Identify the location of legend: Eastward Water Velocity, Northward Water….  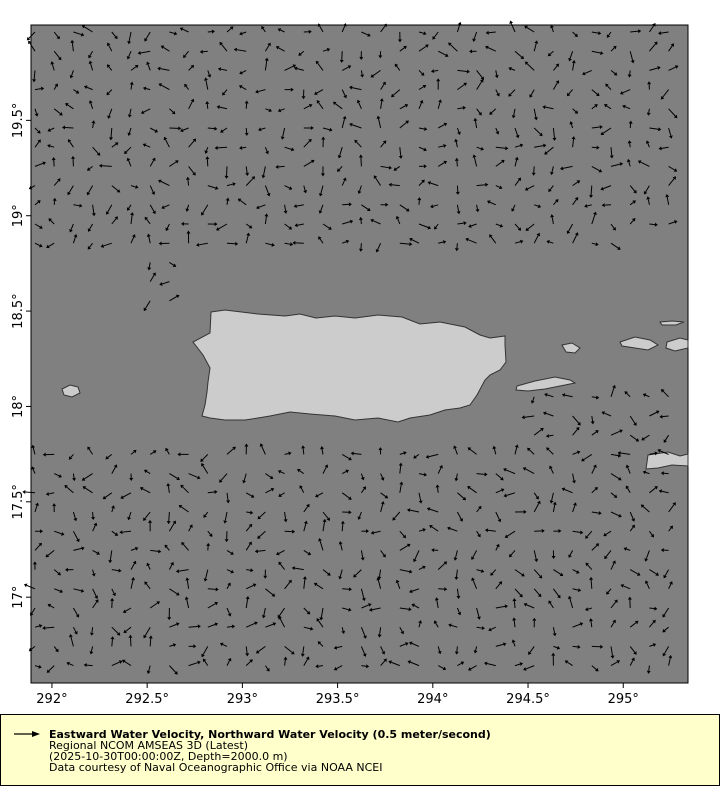
(360, 750).